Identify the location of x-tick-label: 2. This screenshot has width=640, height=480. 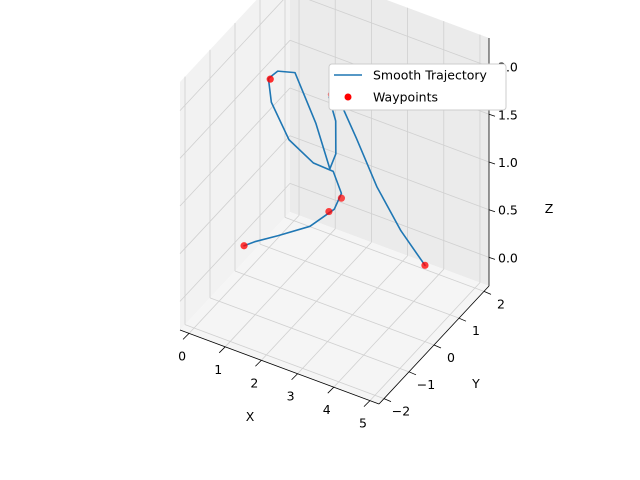
(254, 382).